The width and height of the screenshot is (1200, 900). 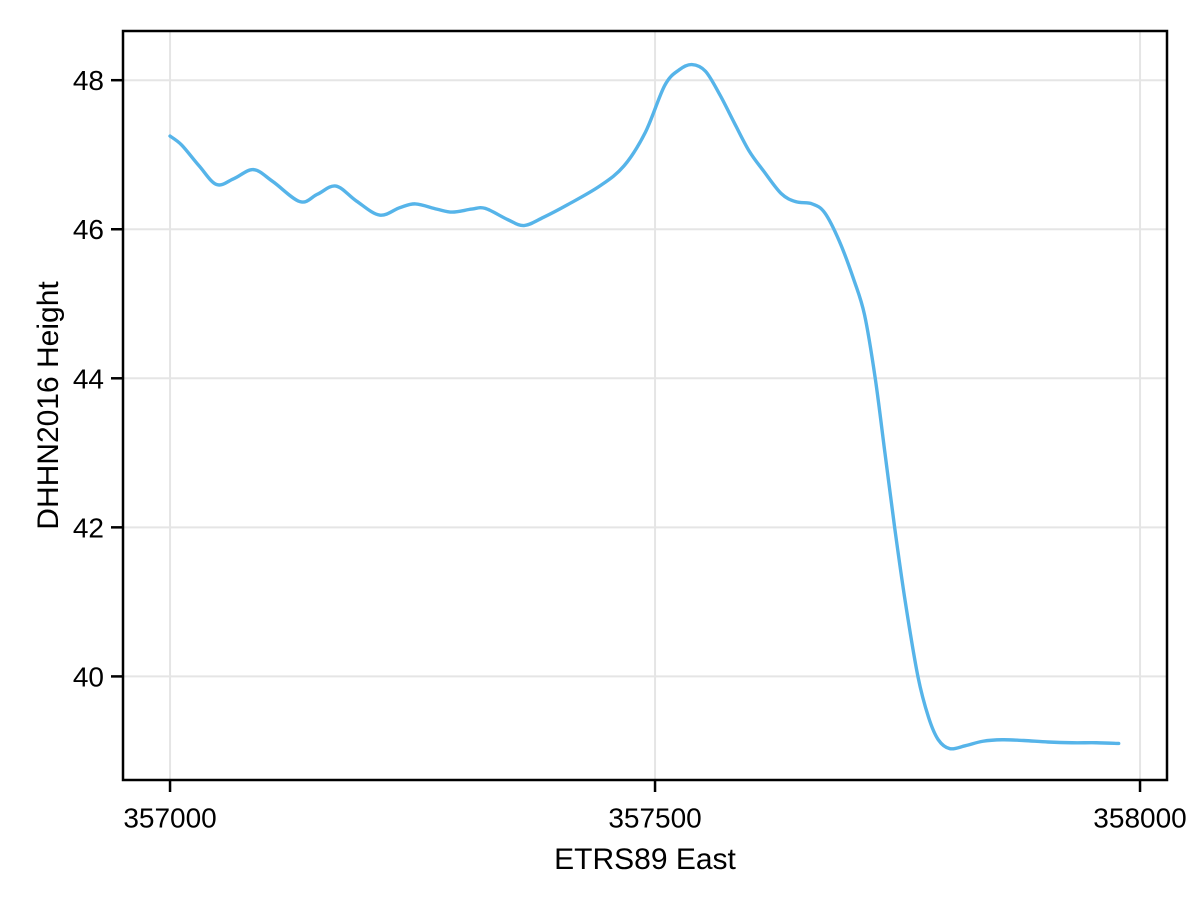 I want to click on y-axis-label: DHHN2016 Height, so click(x=48, y=405).